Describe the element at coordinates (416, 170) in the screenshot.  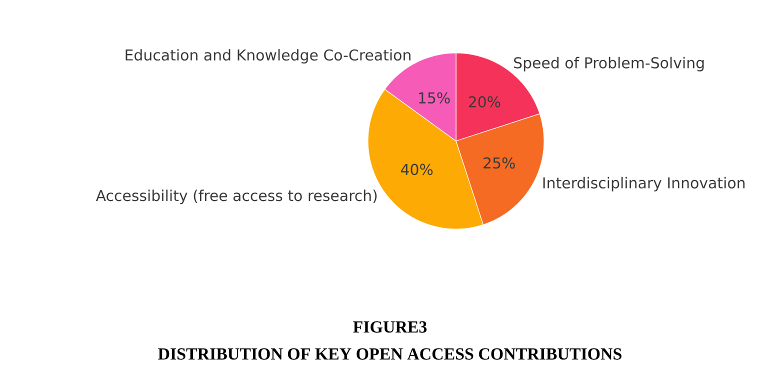
I see `data-label: 40%` at that location.